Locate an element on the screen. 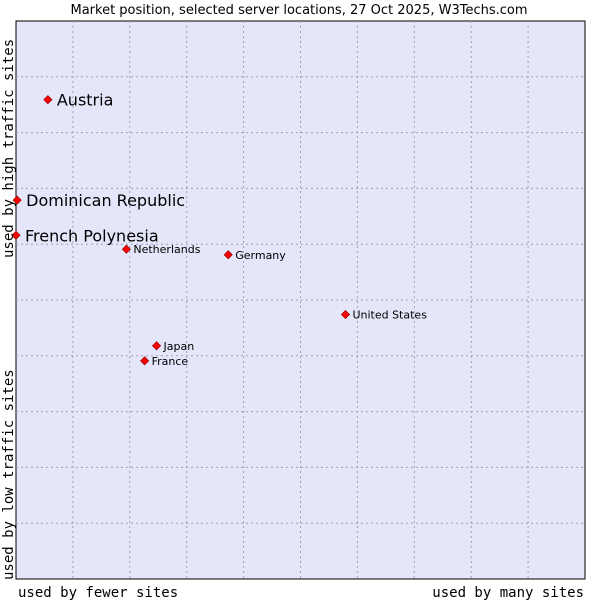 The width and height of the screenshot is (600, 600). label-dominican-republic: Dominican Republic is located at coordinates (105, 200).